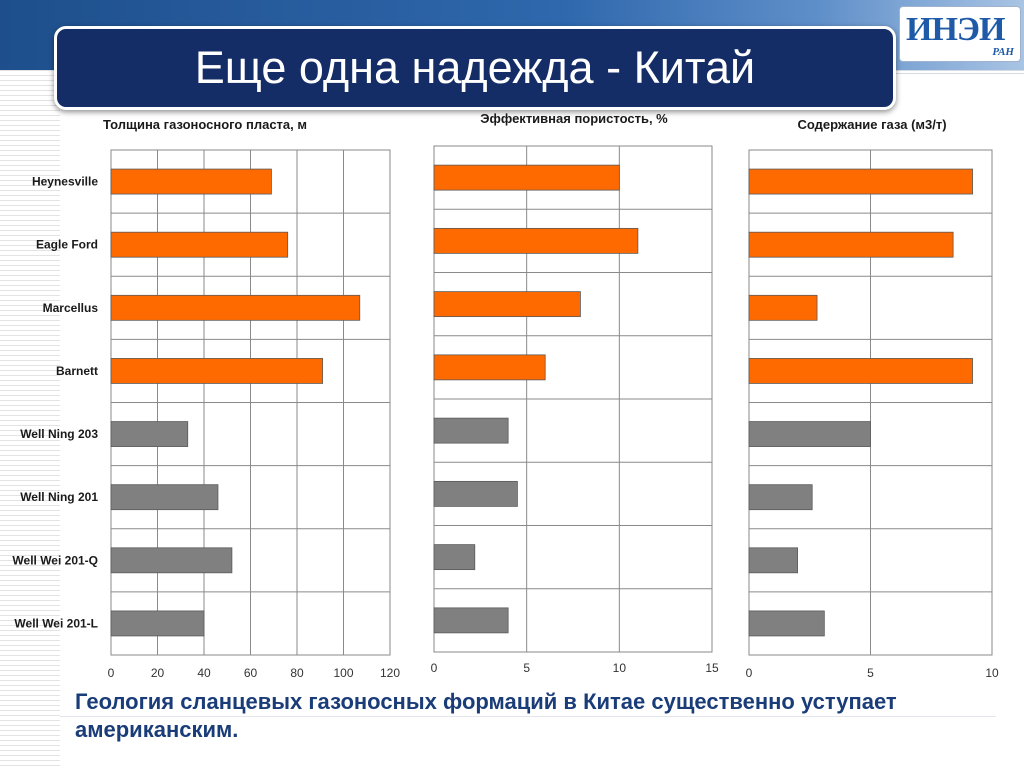 Image resolution: width=1024 pixels, height=768 pixels. I want to click on x-tick-label: 60, so click(251, 673).